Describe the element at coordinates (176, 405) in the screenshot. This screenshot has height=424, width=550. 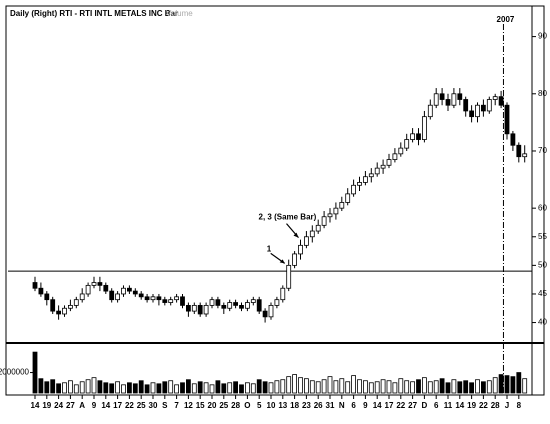
I see `x-tick-label: 7` at that location.